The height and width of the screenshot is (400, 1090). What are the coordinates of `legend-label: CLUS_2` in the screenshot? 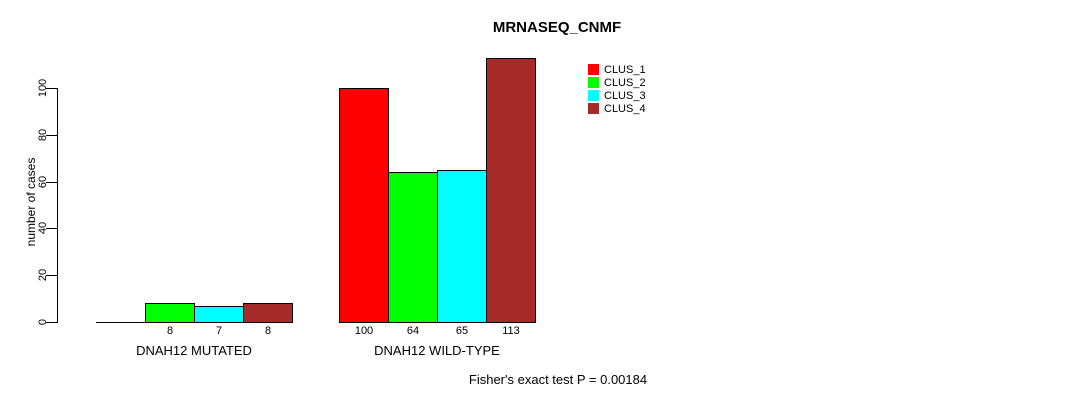 It's located at (625, 82).